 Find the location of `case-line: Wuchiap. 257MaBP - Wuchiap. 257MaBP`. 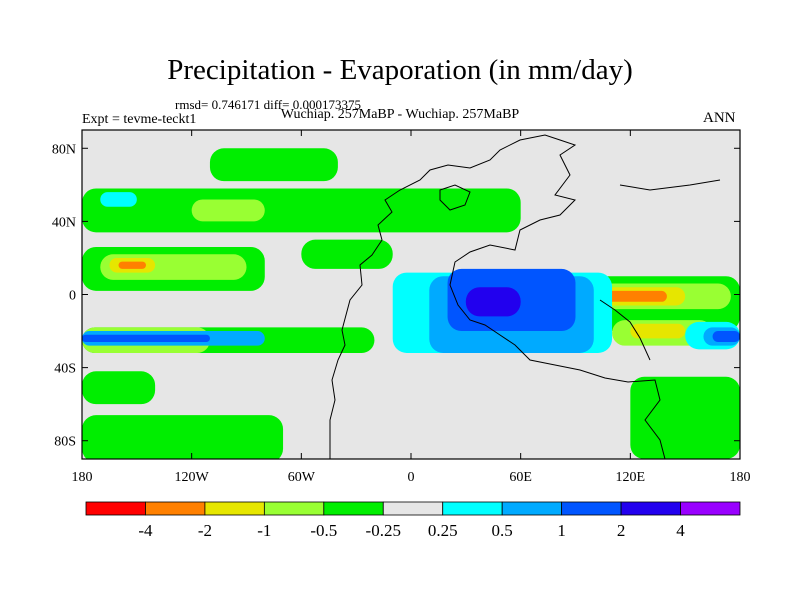

case-line: Wuchiap. 257MaBP - Wuchiap. 257MaBP is located at coordinates (400, 114).